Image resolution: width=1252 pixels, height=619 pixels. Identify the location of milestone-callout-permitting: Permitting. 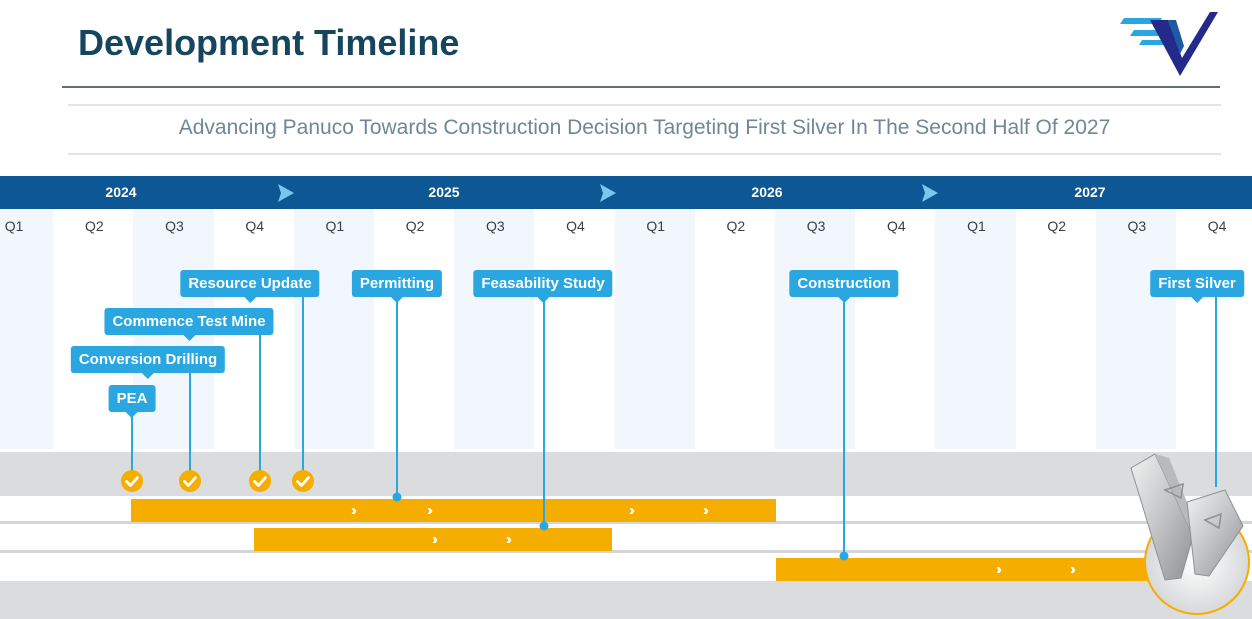
(397, 286).